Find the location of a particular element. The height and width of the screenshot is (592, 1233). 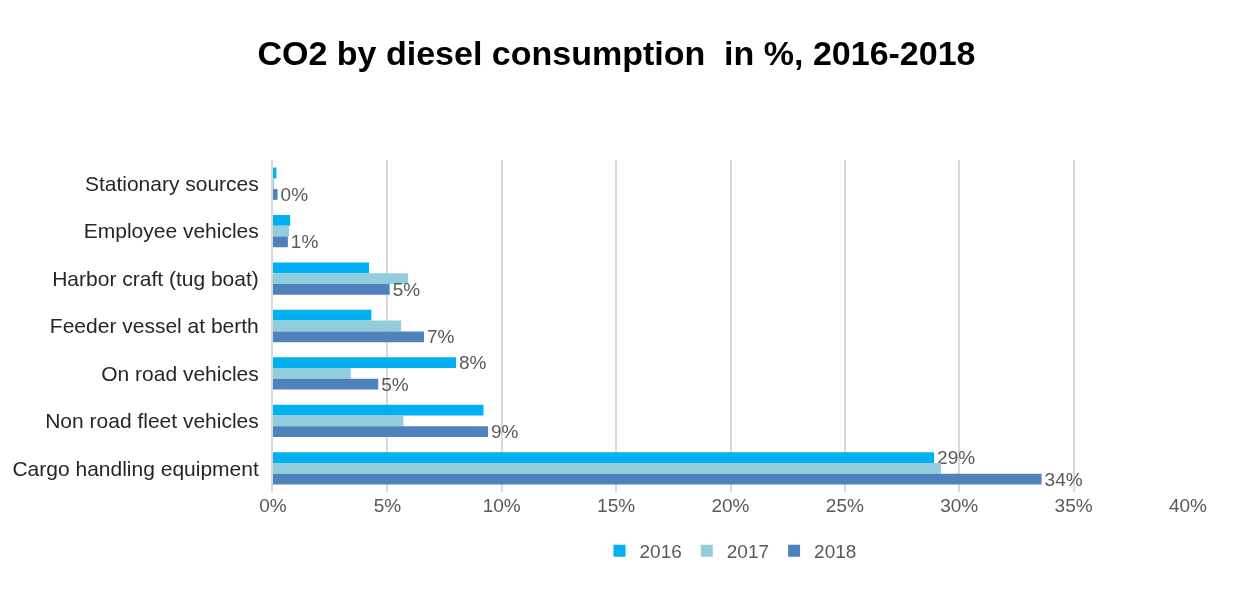

data-label: 29% is located at coordinates (956, 458).